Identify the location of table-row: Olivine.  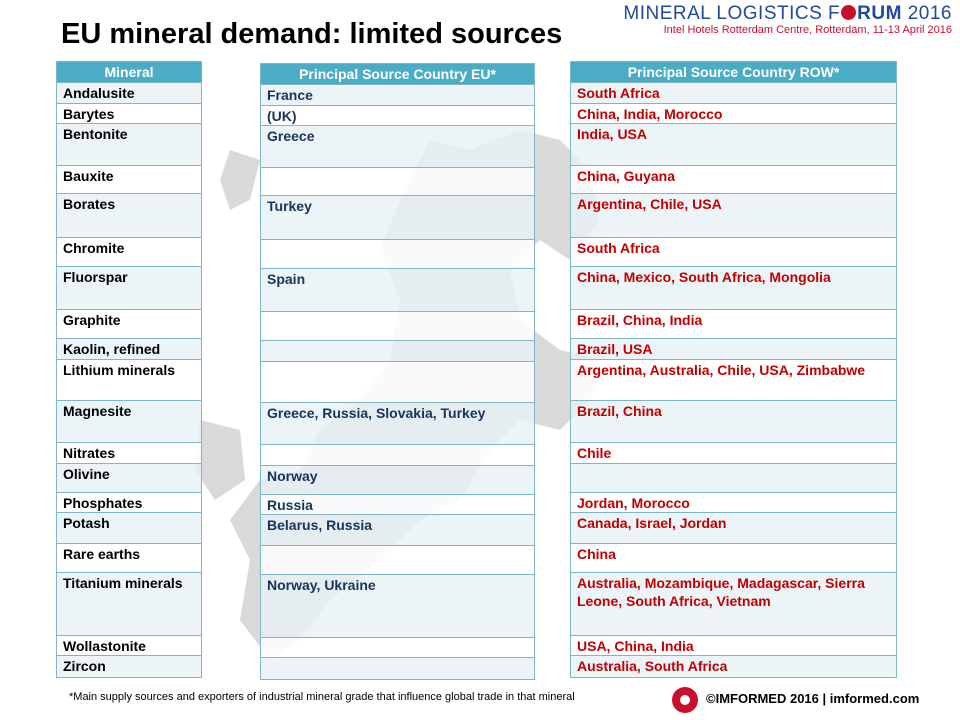
(129, 478).